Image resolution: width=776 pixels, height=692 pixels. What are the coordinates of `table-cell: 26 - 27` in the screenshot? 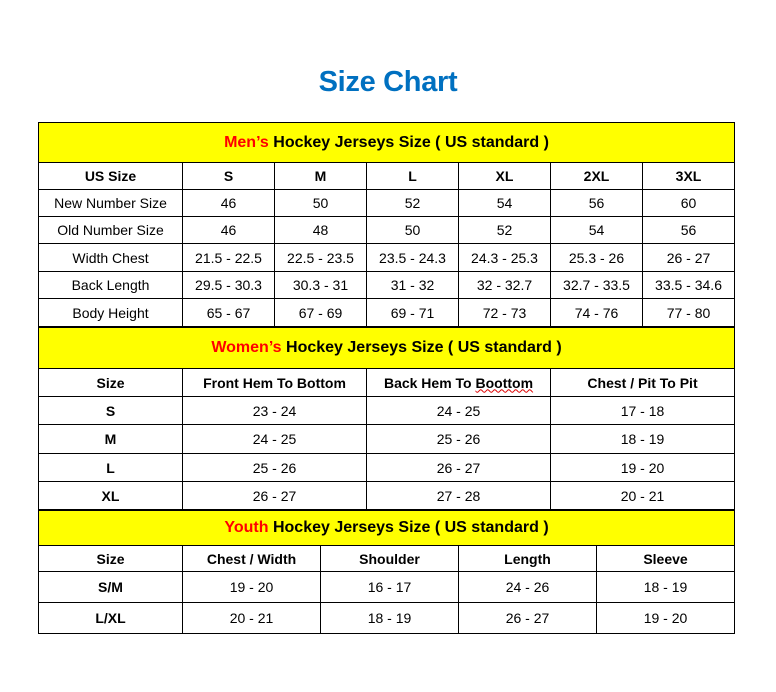 It's located at (458, 467).